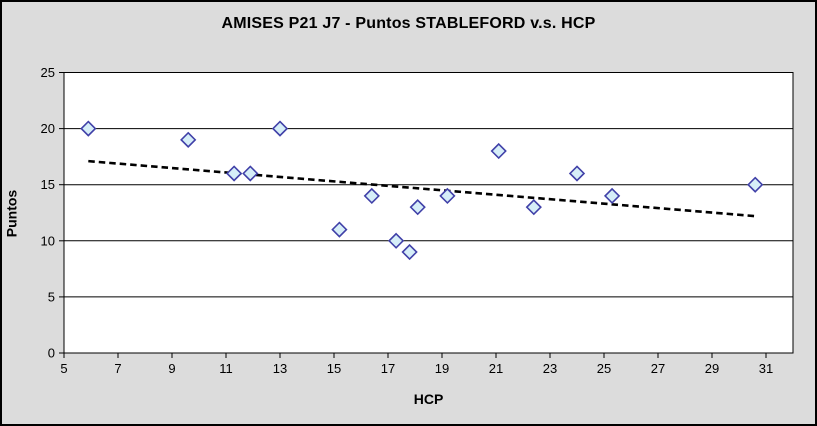  Describe the element at coordinates (766, 368) in the screenshot. I see `x-tick-label: 31` at that location.